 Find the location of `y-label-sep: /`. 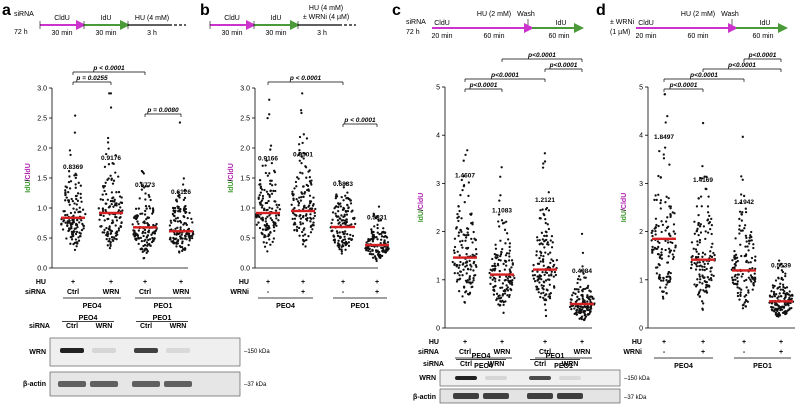

y-label-sep: / is located at coordinates (421, 210).